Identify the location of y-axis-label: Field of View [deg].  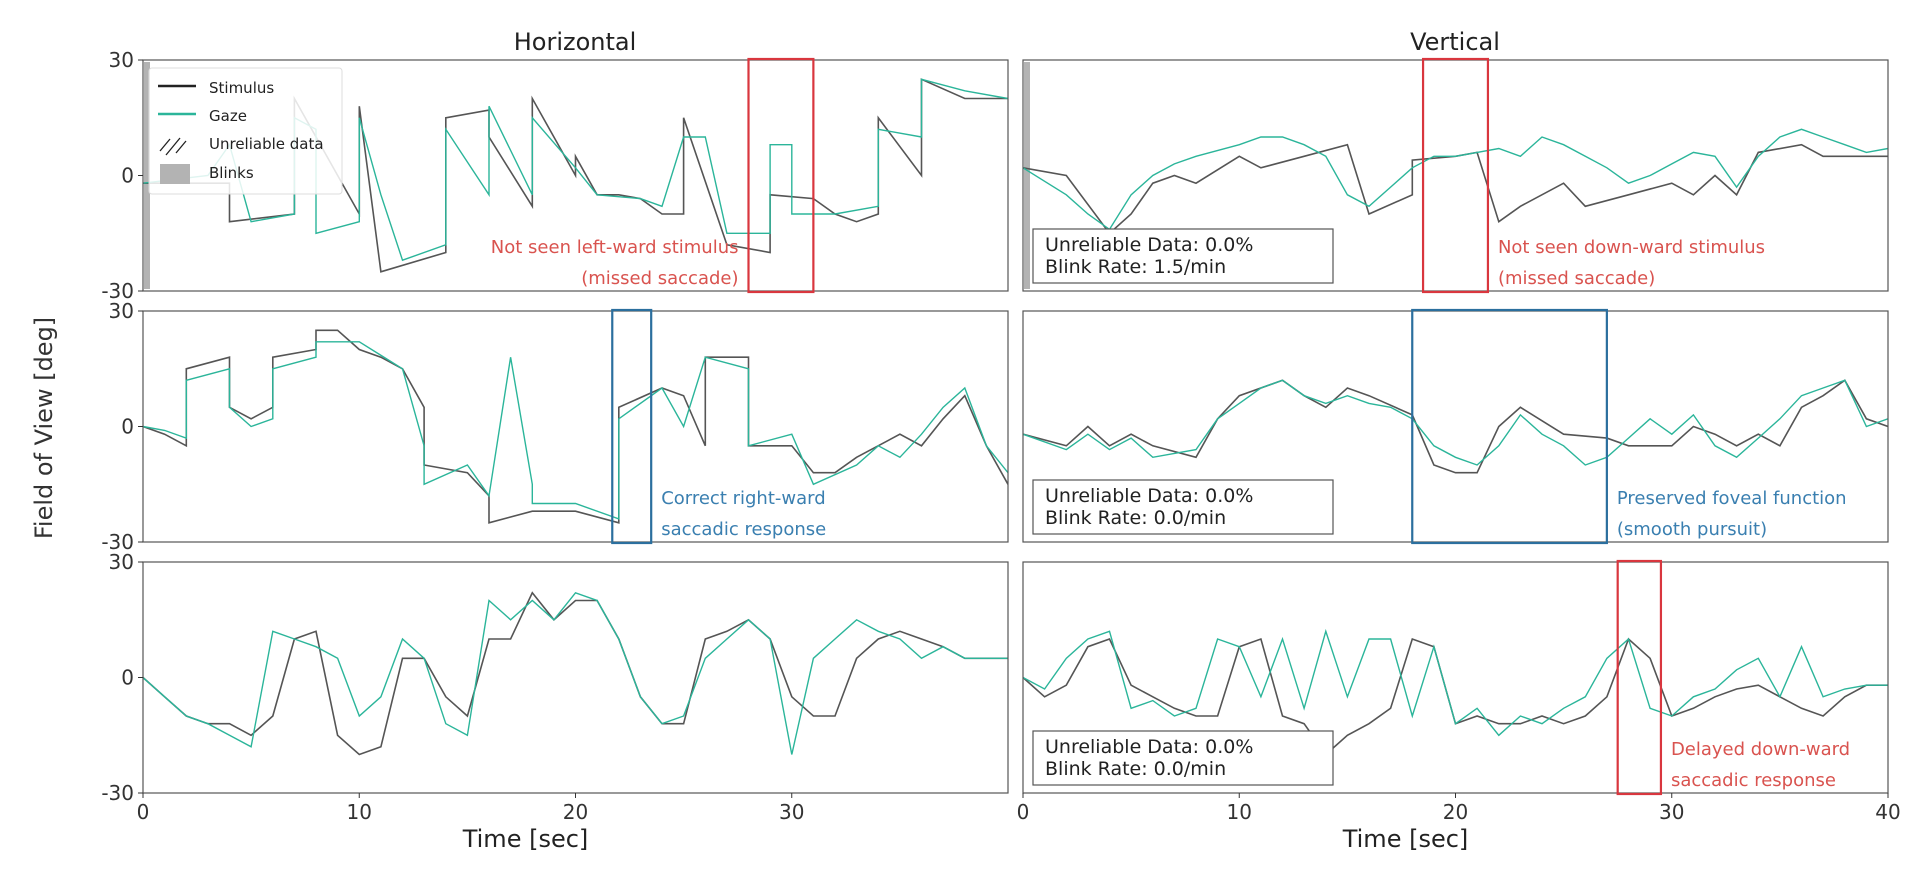
(44, 428).